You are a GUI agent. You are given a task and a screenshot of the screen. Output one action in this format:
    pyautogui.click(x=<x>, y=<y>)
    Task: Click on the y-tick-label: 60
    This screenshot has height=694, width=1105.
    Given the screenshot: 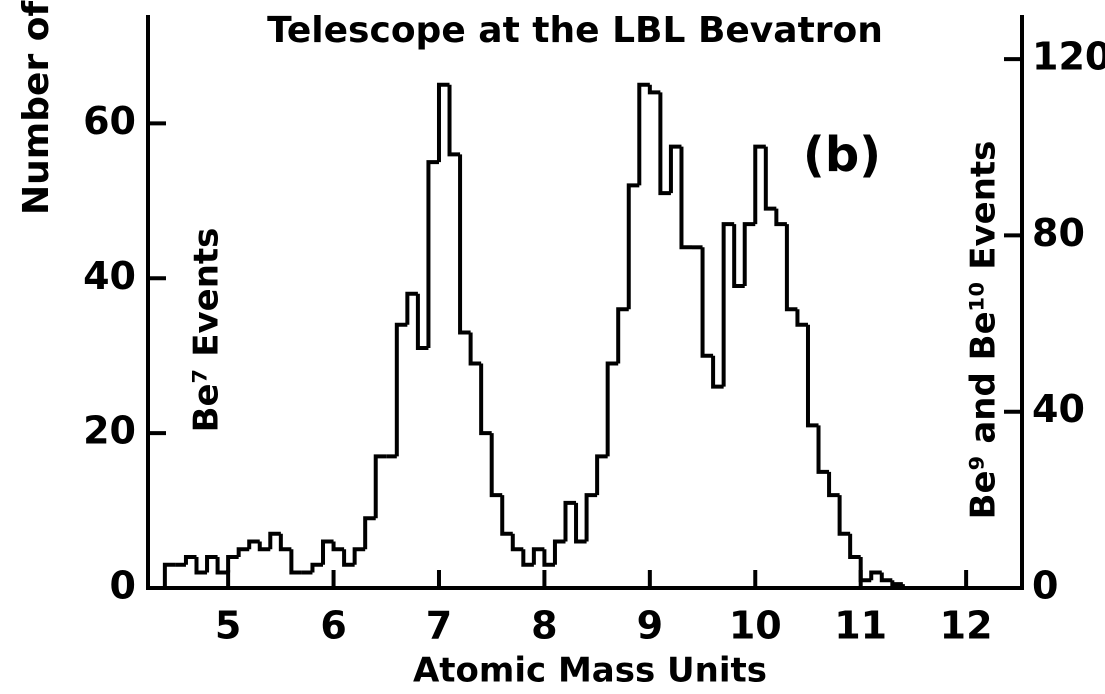 What is the action you would take?
    pyautogui.click(x=109, y=121)
    